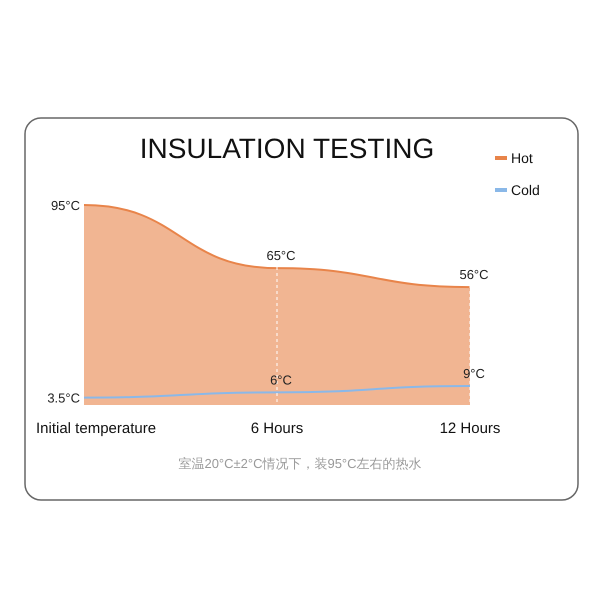 The height and width of the screenshot is (600, 600). I want to click on legend-label: Hot, so click(522, 158).